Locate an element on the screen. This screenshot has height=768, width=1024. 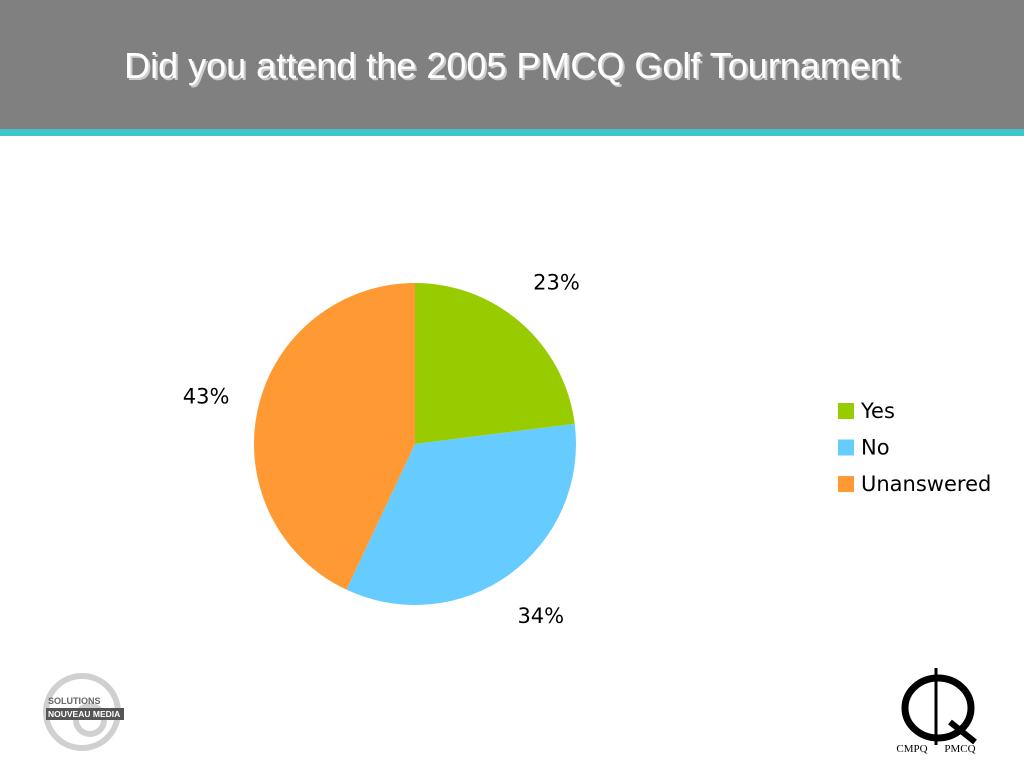
logo-left: SOLUTIONS NOUVEAU MEDIA is located at coordinates (83, 712).